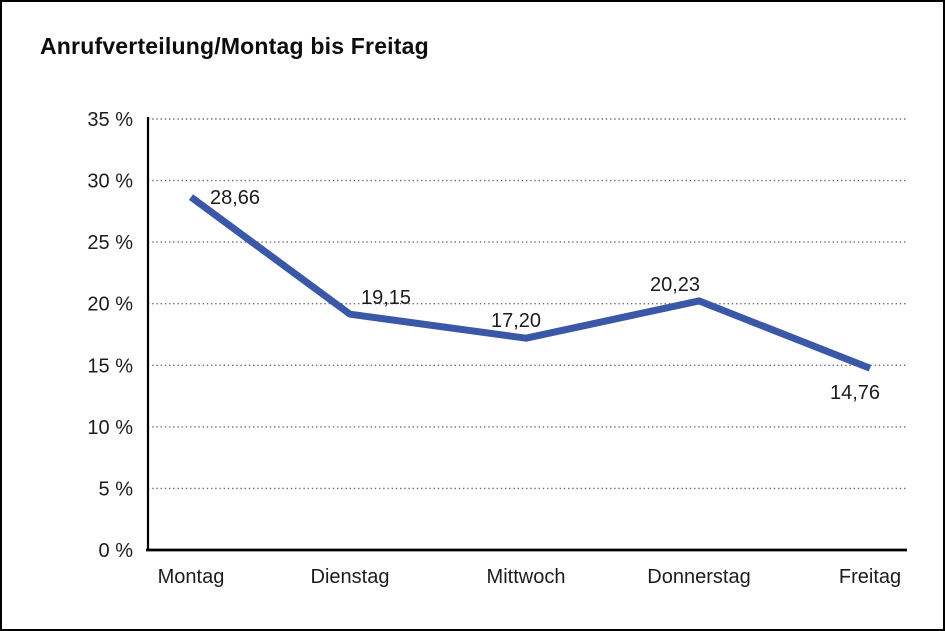  What do you see at coordinates (116, 489) in the screenshot?
I see `y-tick-label: 5 %` at bounding box center [116, 489].